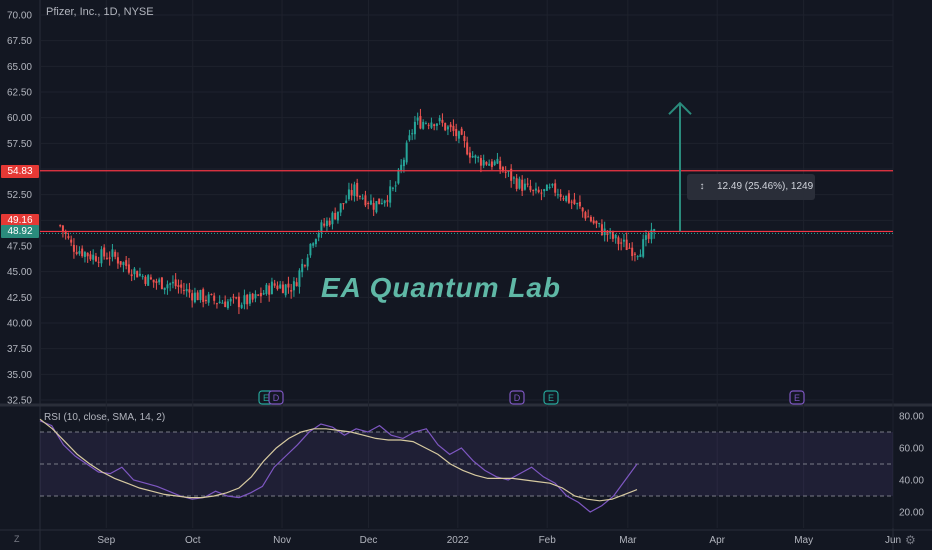  I want to click on price-tick-label: 47.50, so click(19, 247).